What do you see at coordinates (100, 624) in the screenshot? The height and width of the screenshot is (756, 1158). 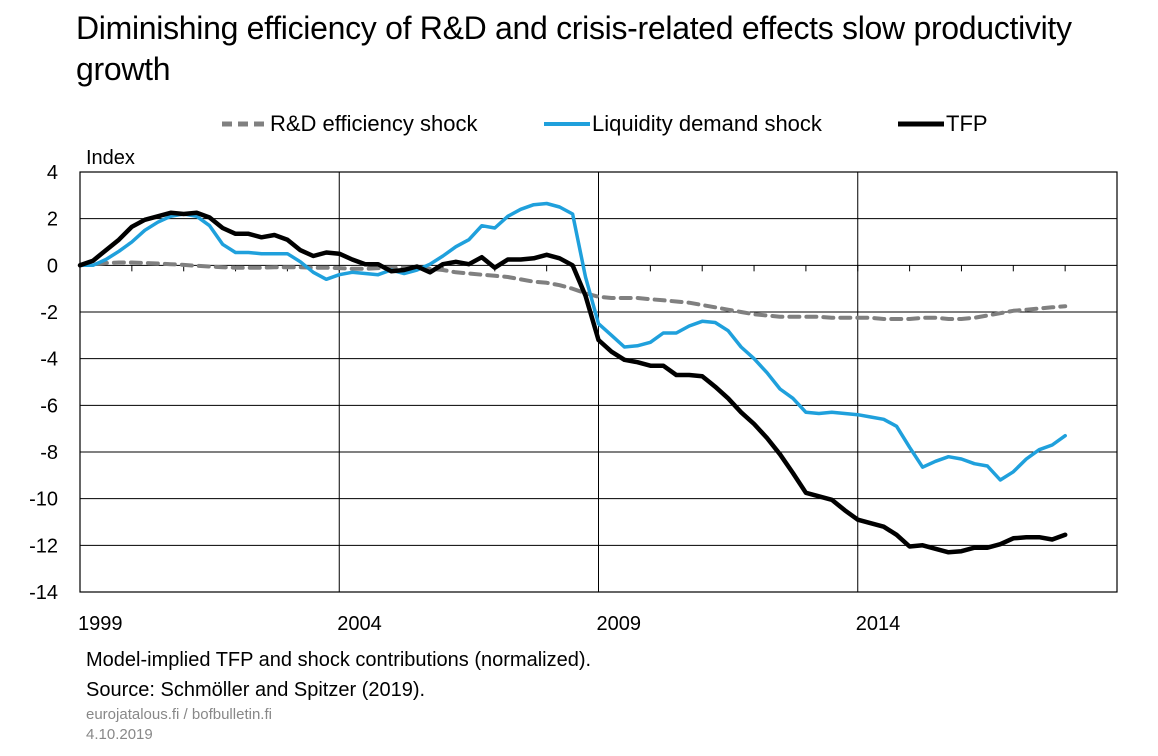 I see `x-tick-label: 1999` at bounding box center [100, 624].